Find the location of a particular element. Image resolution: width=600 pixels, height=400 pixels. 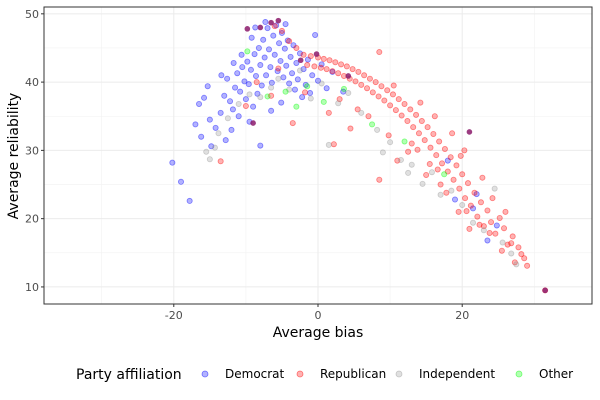

y-axis-ticks: 10 20 30 40 50 is located at coordinates (34, 151).